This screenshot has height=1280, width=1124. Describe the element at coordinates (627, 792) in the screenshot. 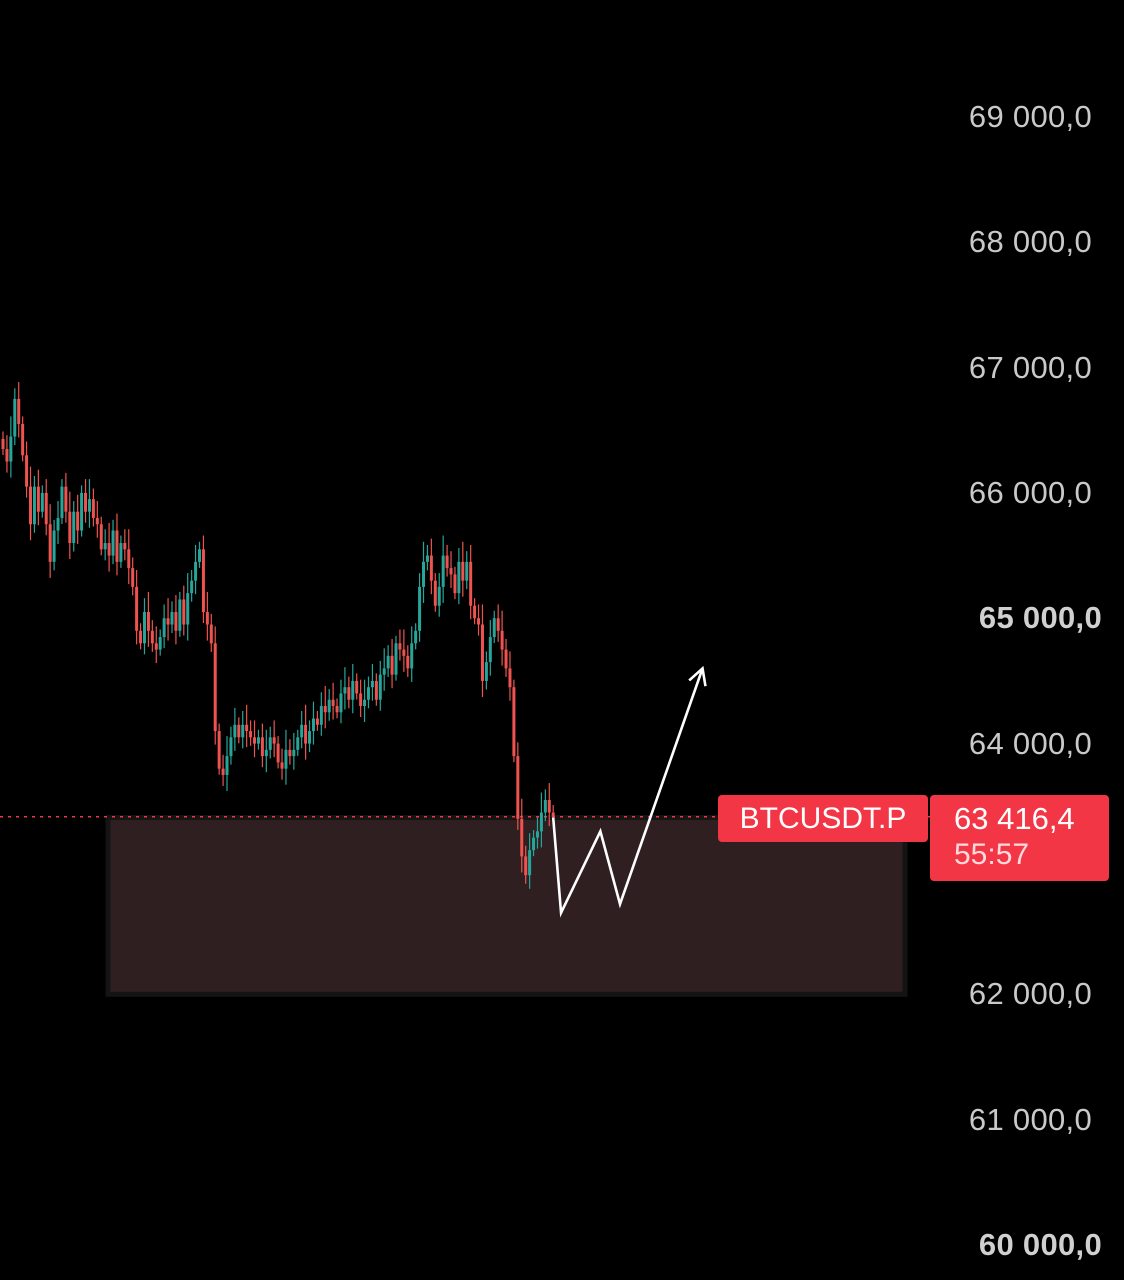

I see `projection-drawing` at that location.